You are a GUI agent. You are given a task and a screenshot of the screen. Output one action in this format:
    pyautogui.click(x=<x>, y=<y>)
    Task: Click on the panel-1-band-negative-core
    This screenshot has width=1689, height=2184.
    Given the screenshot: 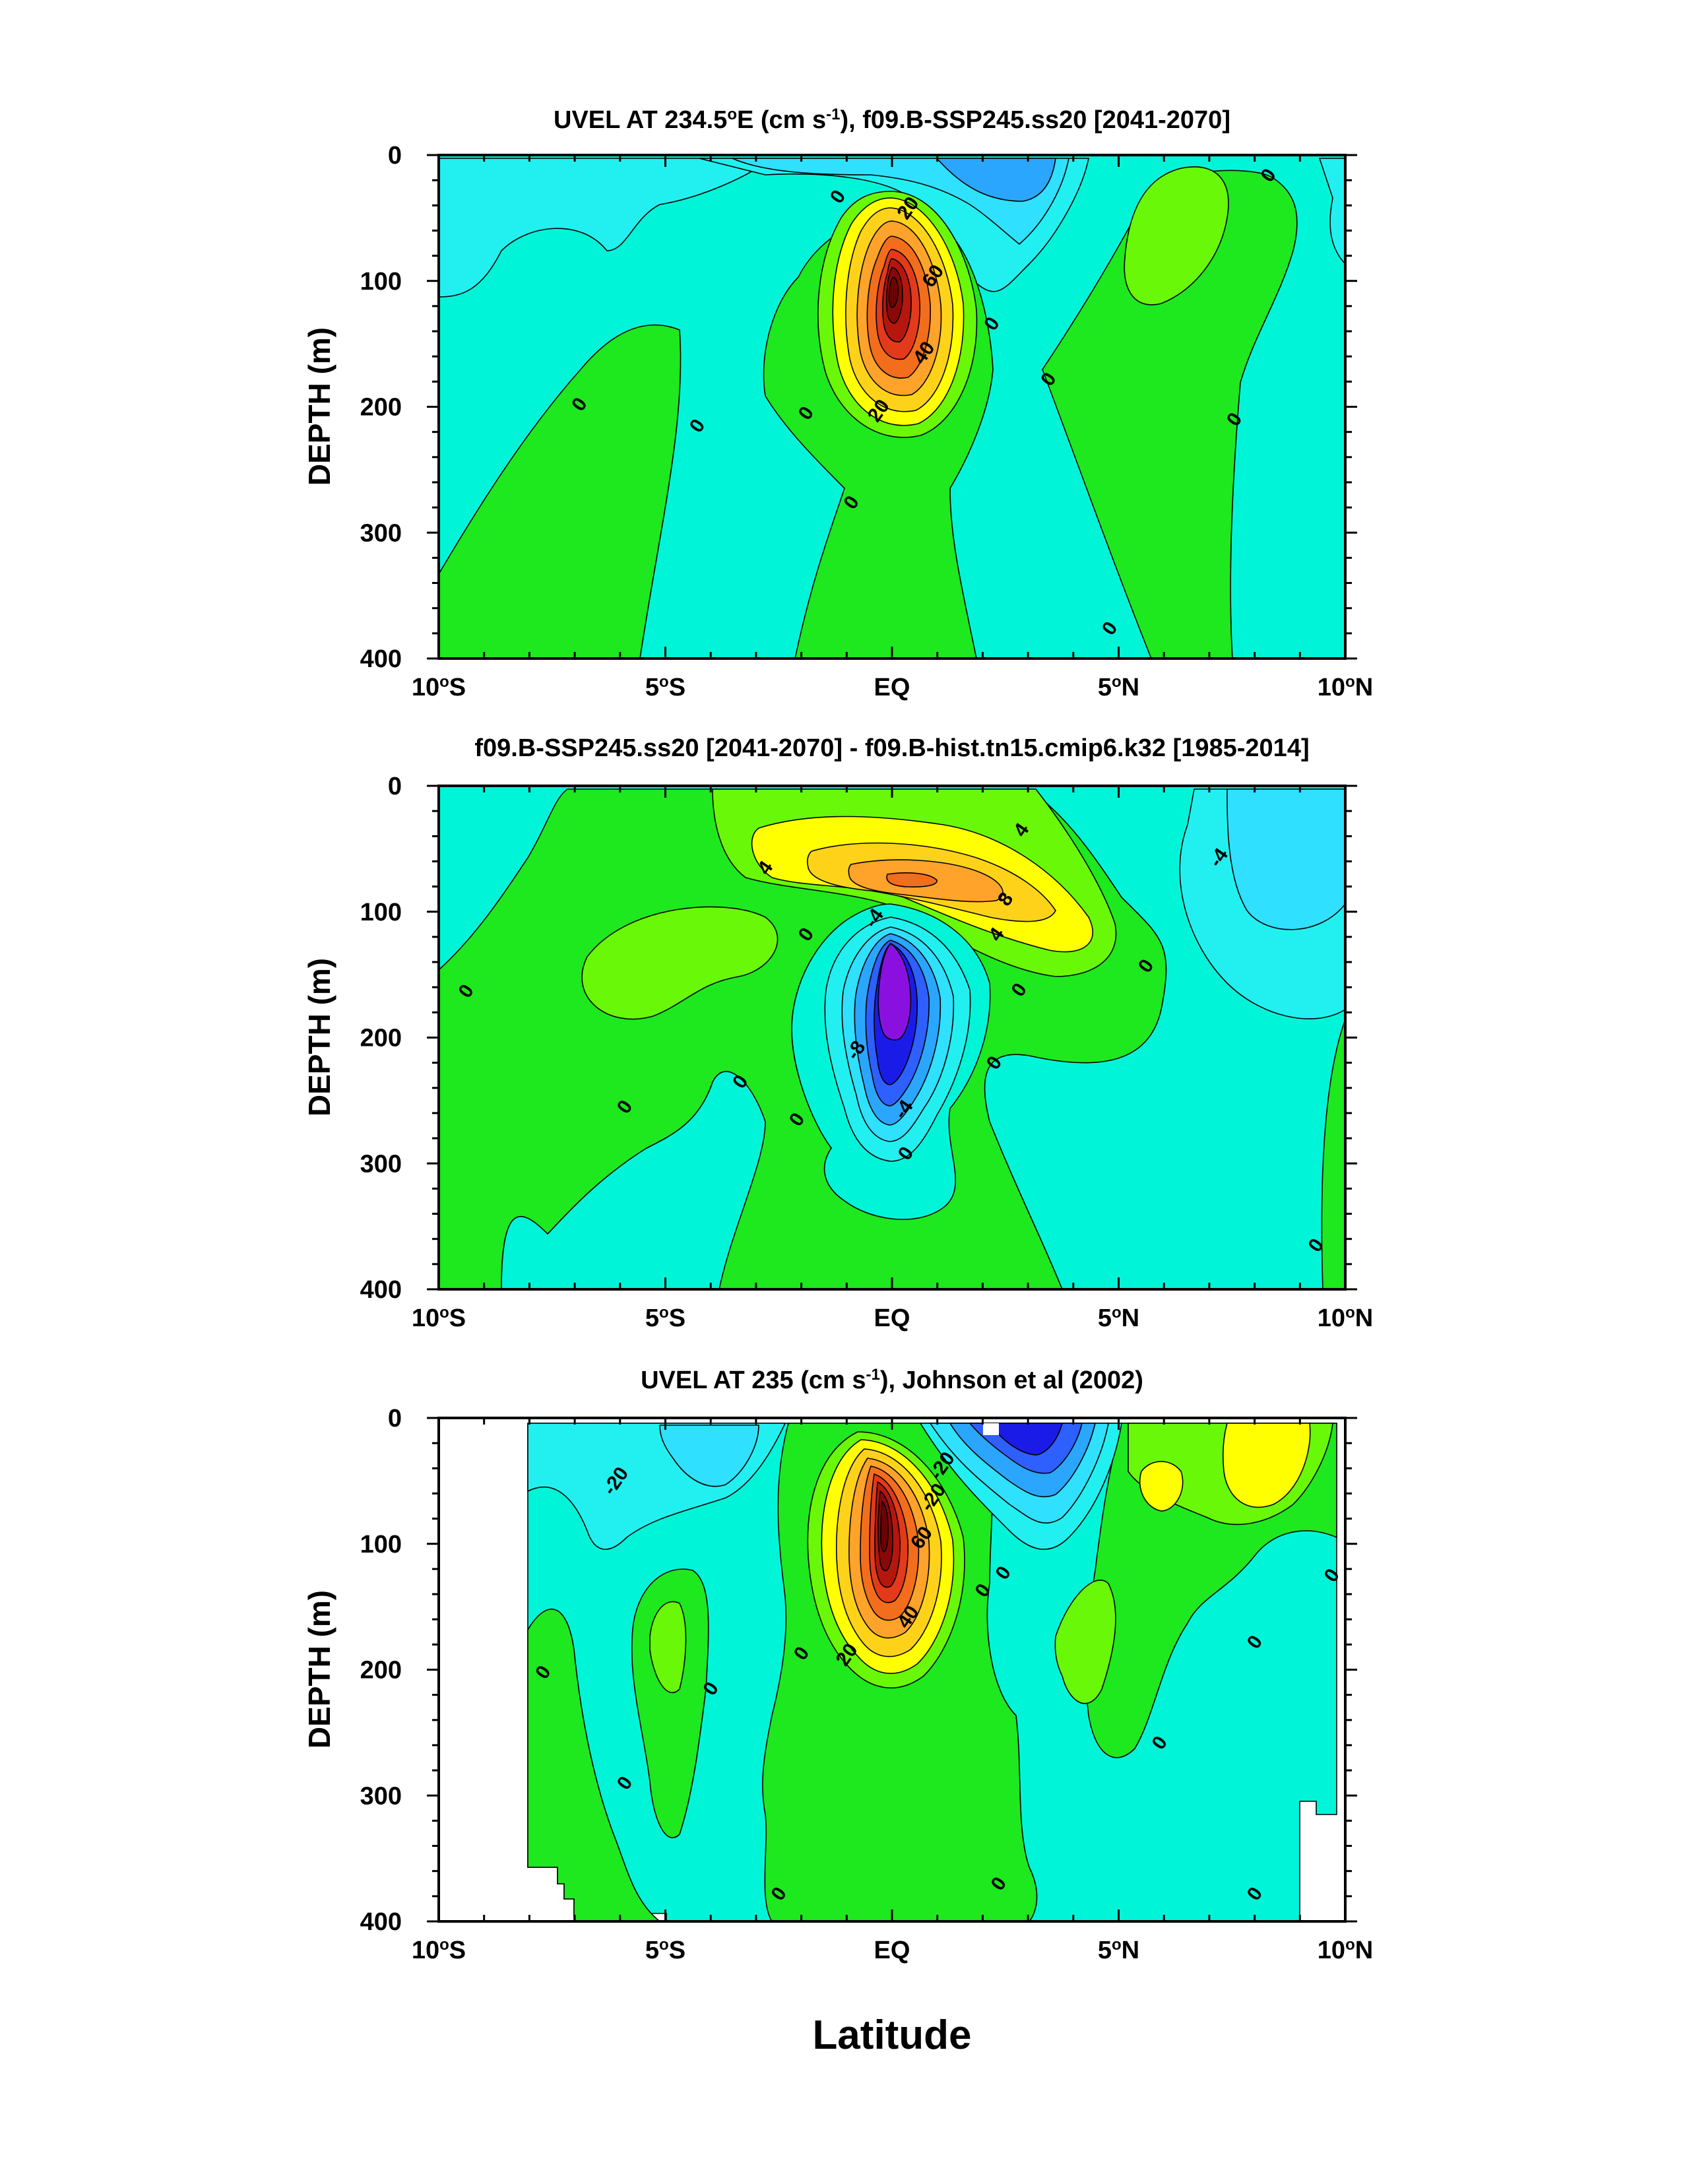 What is the action you would take?
    pyautogui.click(x=996, y=180)
    